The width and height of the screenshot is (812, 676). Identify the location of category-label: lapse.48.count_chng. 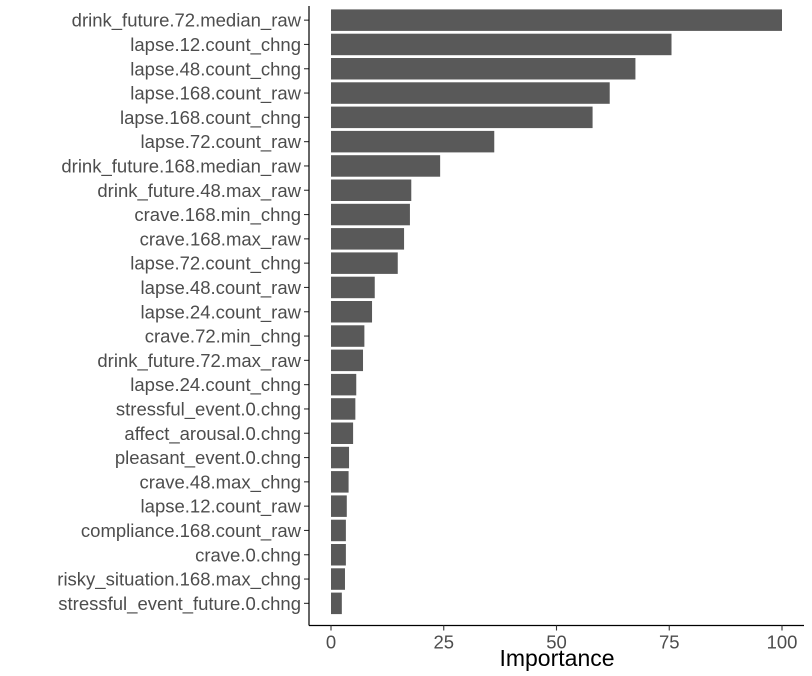
(215, 69).